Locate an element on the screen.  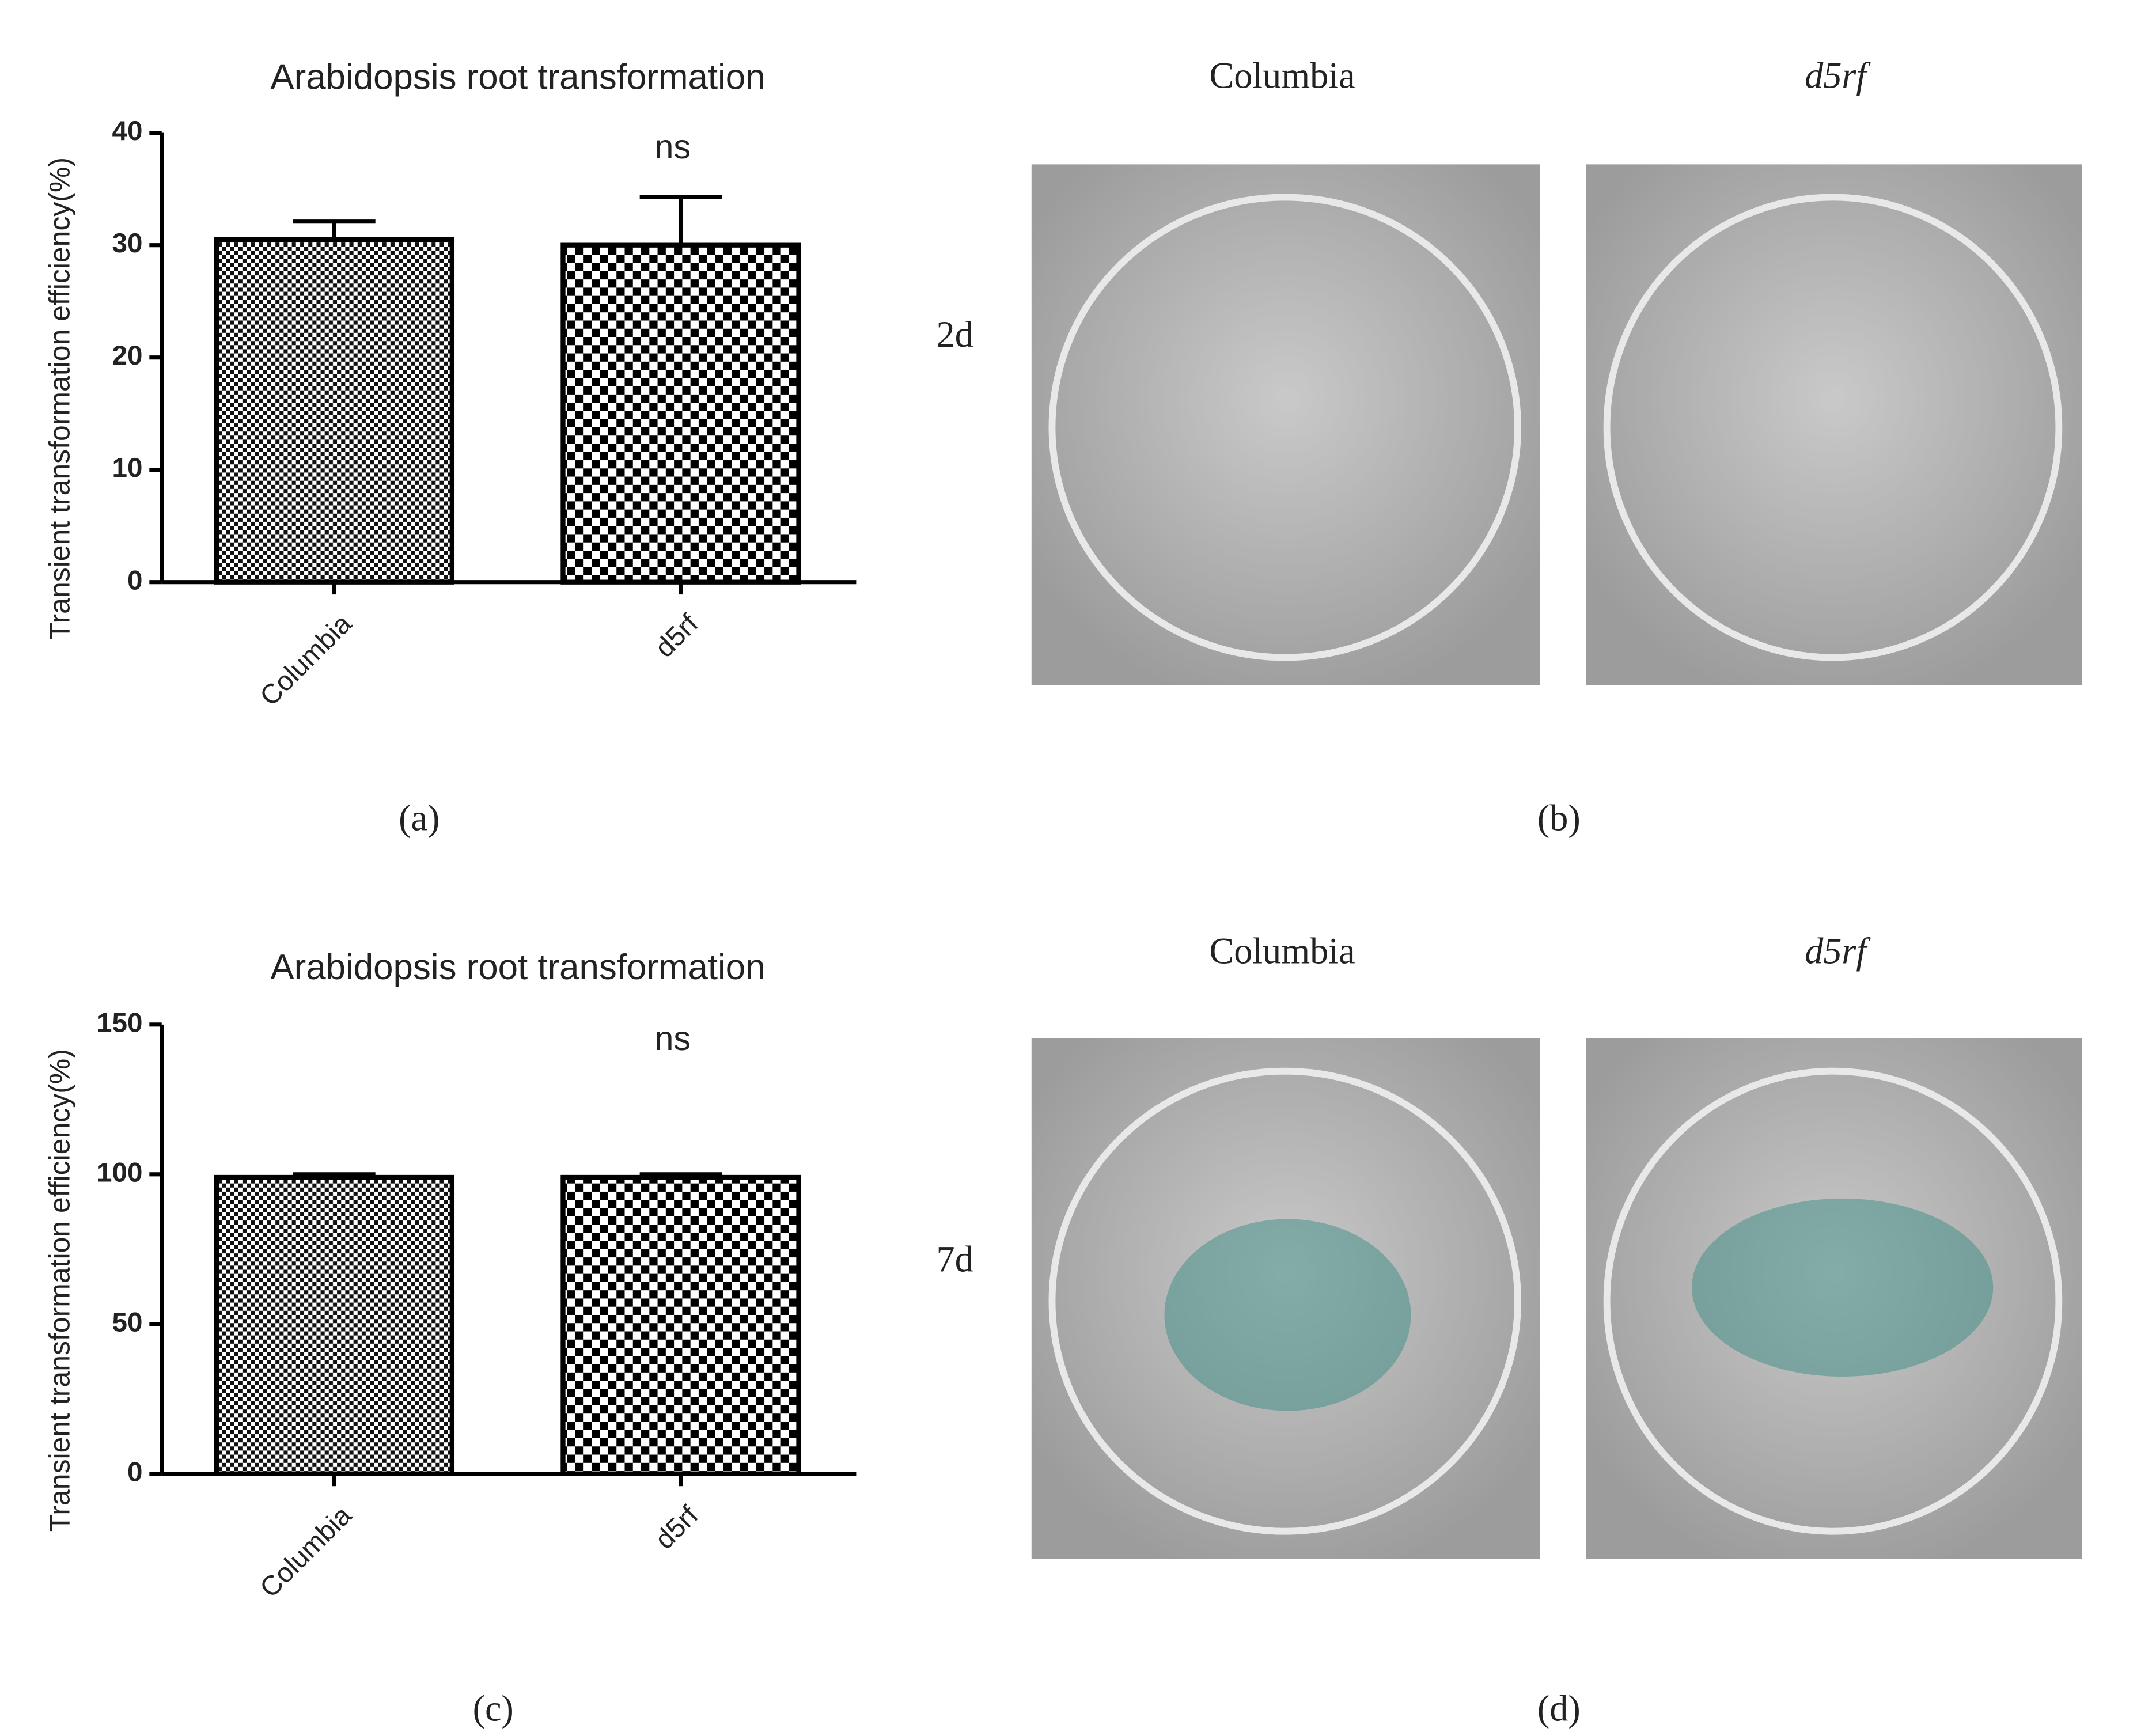
y-tick-label: 40 is located at coordinates (128, 131).